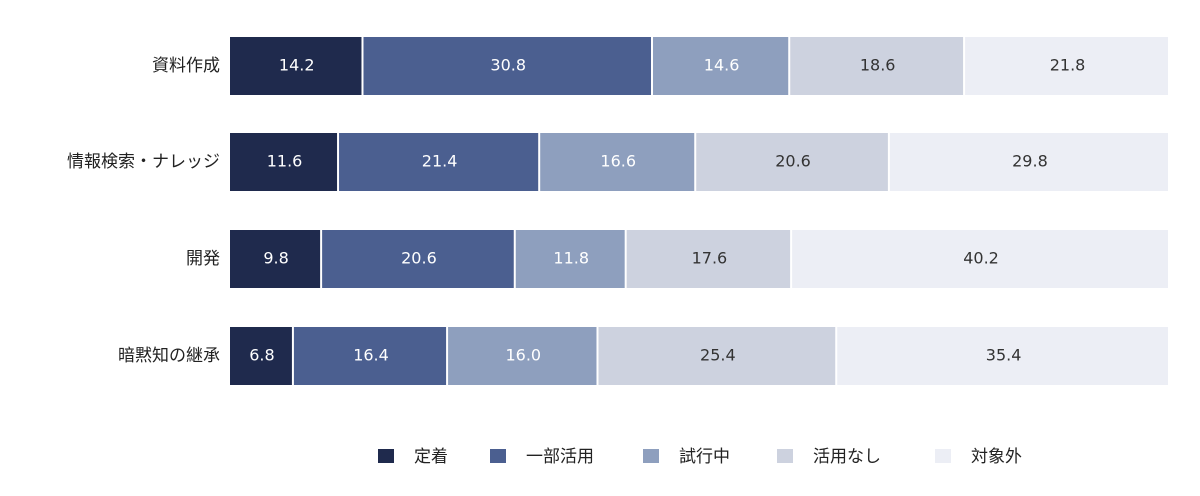 The width and height of the screenshot is (1200, 496). I want to click on data-label: 11.6, so click(285, 161).